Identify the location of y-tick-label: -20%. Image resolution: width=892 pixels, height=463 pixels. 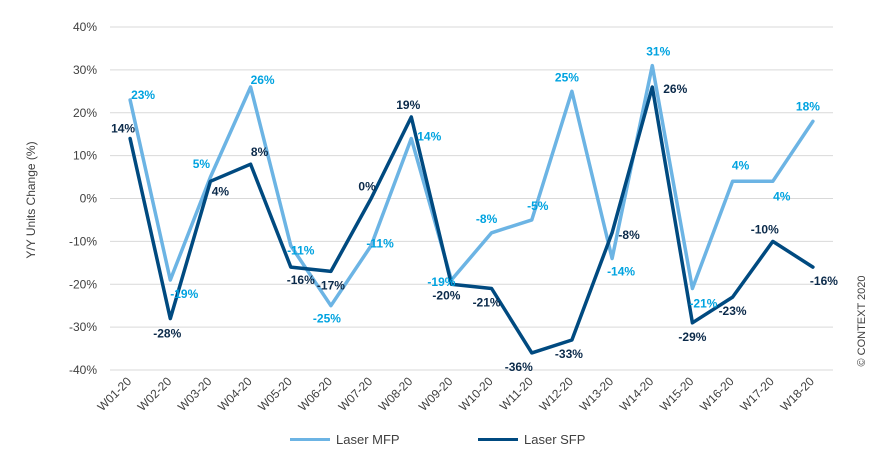
(83, 284).